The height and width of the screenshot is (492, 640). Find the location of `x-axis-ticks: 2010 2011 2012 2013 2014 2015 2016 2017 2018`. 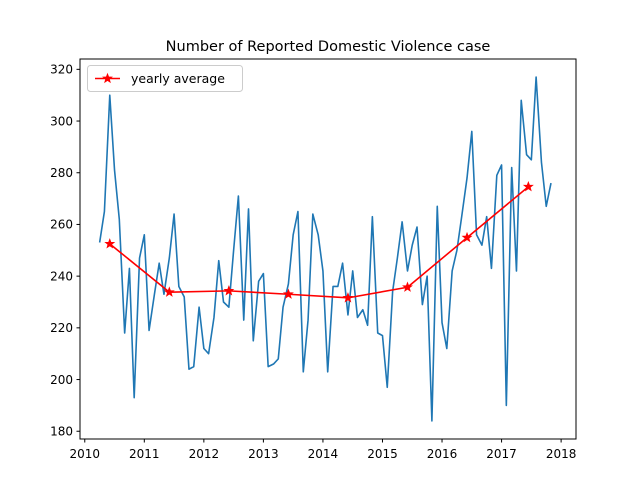

x-axis-ticks: 2010 2011 2012 2013 2014 2015 2016 2017 2018 is located at coordinates (322, 450).